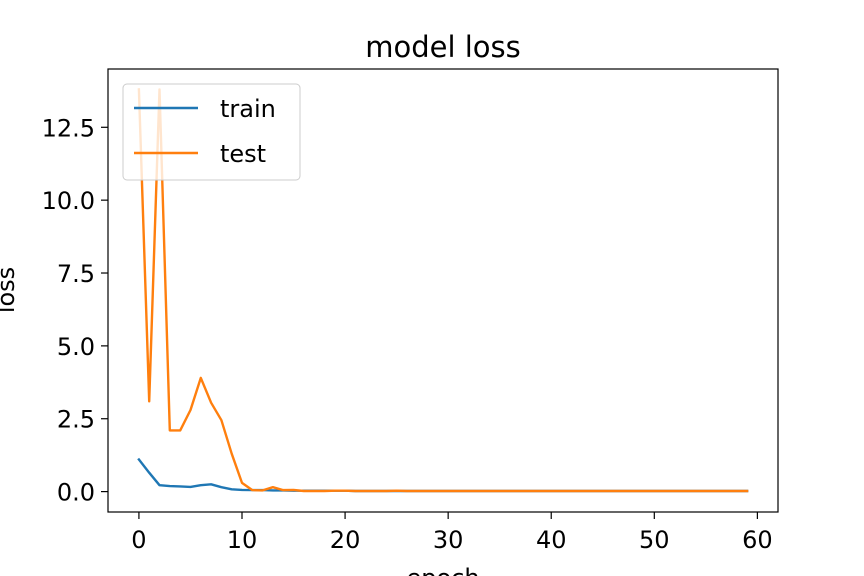 The image size is (864, 576). I want to click on x-tick-label: 40, so click(551, 540).